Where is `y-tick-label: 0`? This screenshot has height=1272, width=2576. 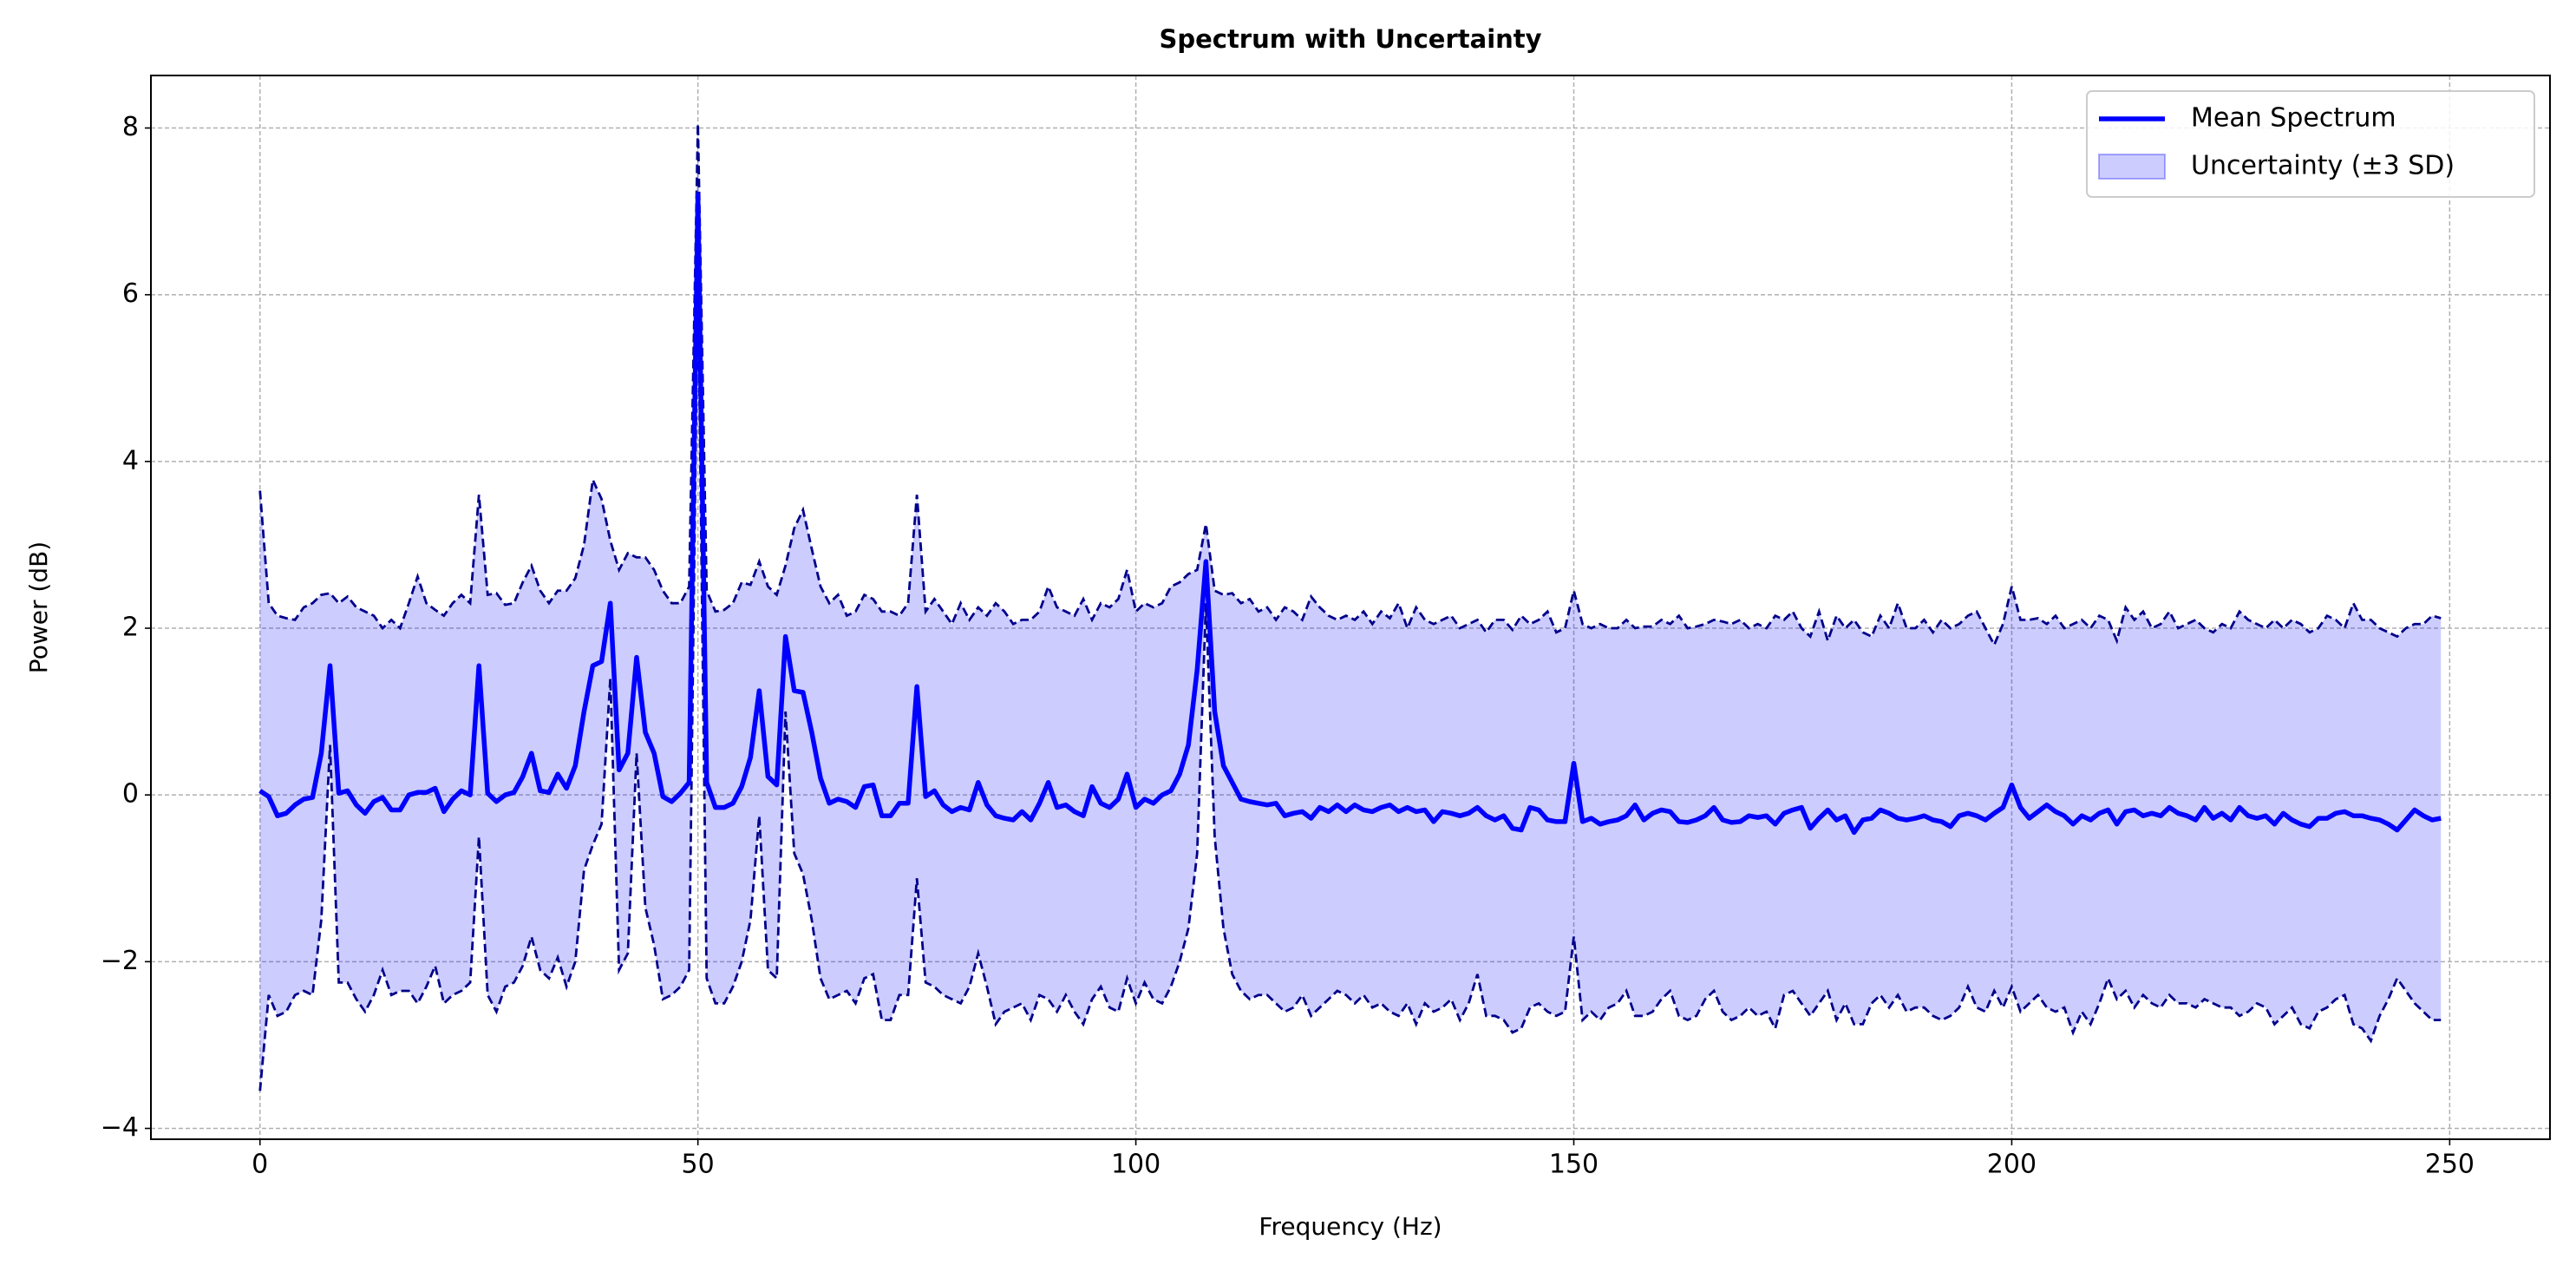
y-tick-label: 0 is located at coordinates (130, 794).